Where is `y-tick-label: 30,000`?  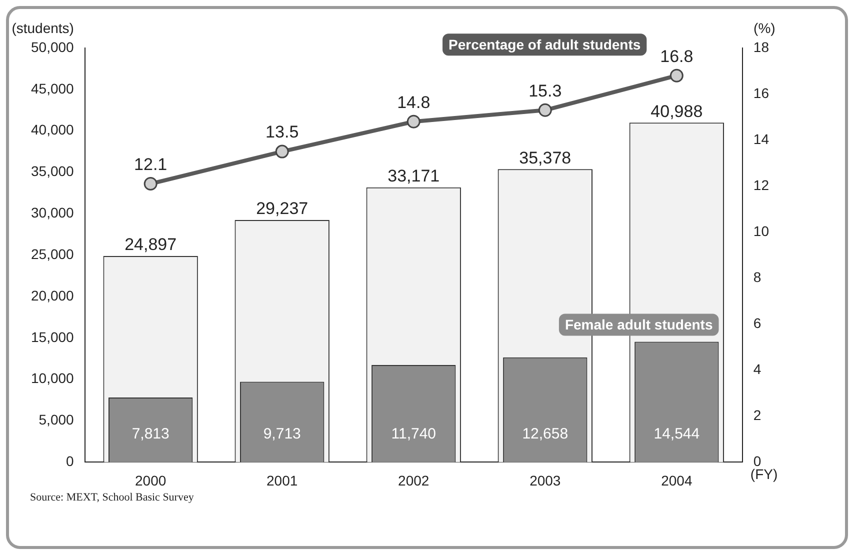
y-tick-label: 30,000 is located at coordinates (52, 212).